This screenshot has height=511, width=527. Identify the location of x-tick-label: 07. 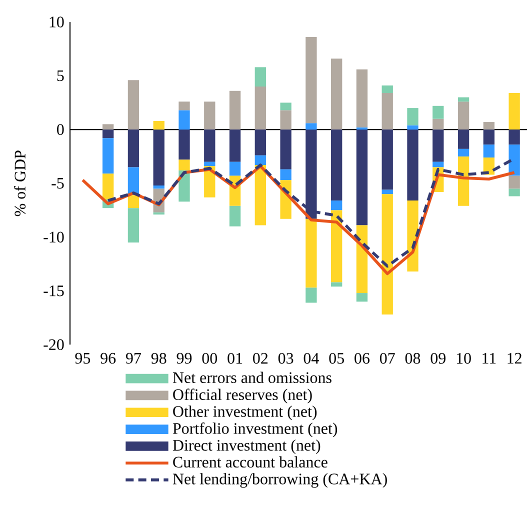
(387, 358).